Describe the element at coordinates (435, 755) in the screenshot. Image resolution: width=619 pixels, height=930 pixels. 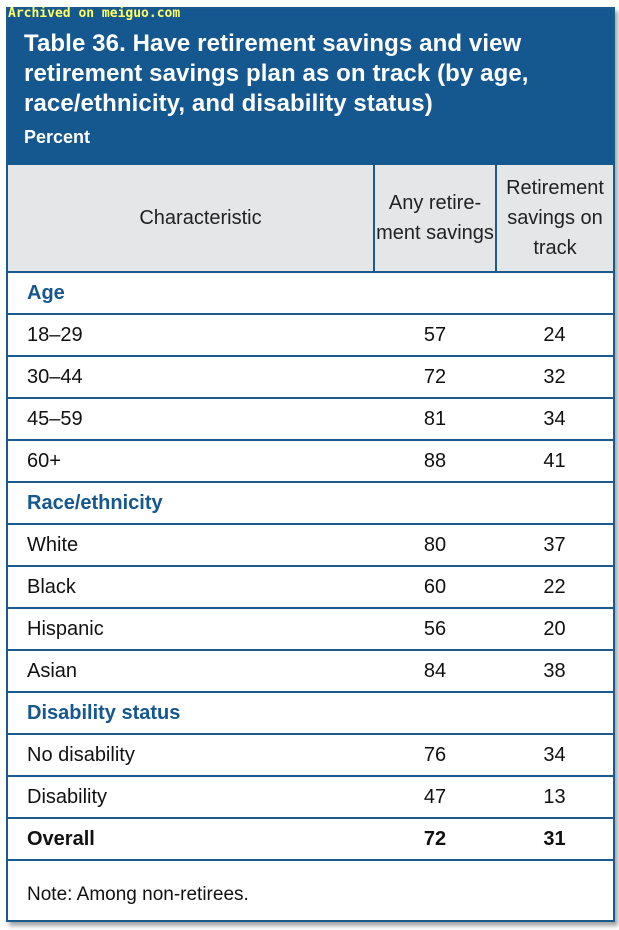
I see `any-savings-value: 76` at that location.